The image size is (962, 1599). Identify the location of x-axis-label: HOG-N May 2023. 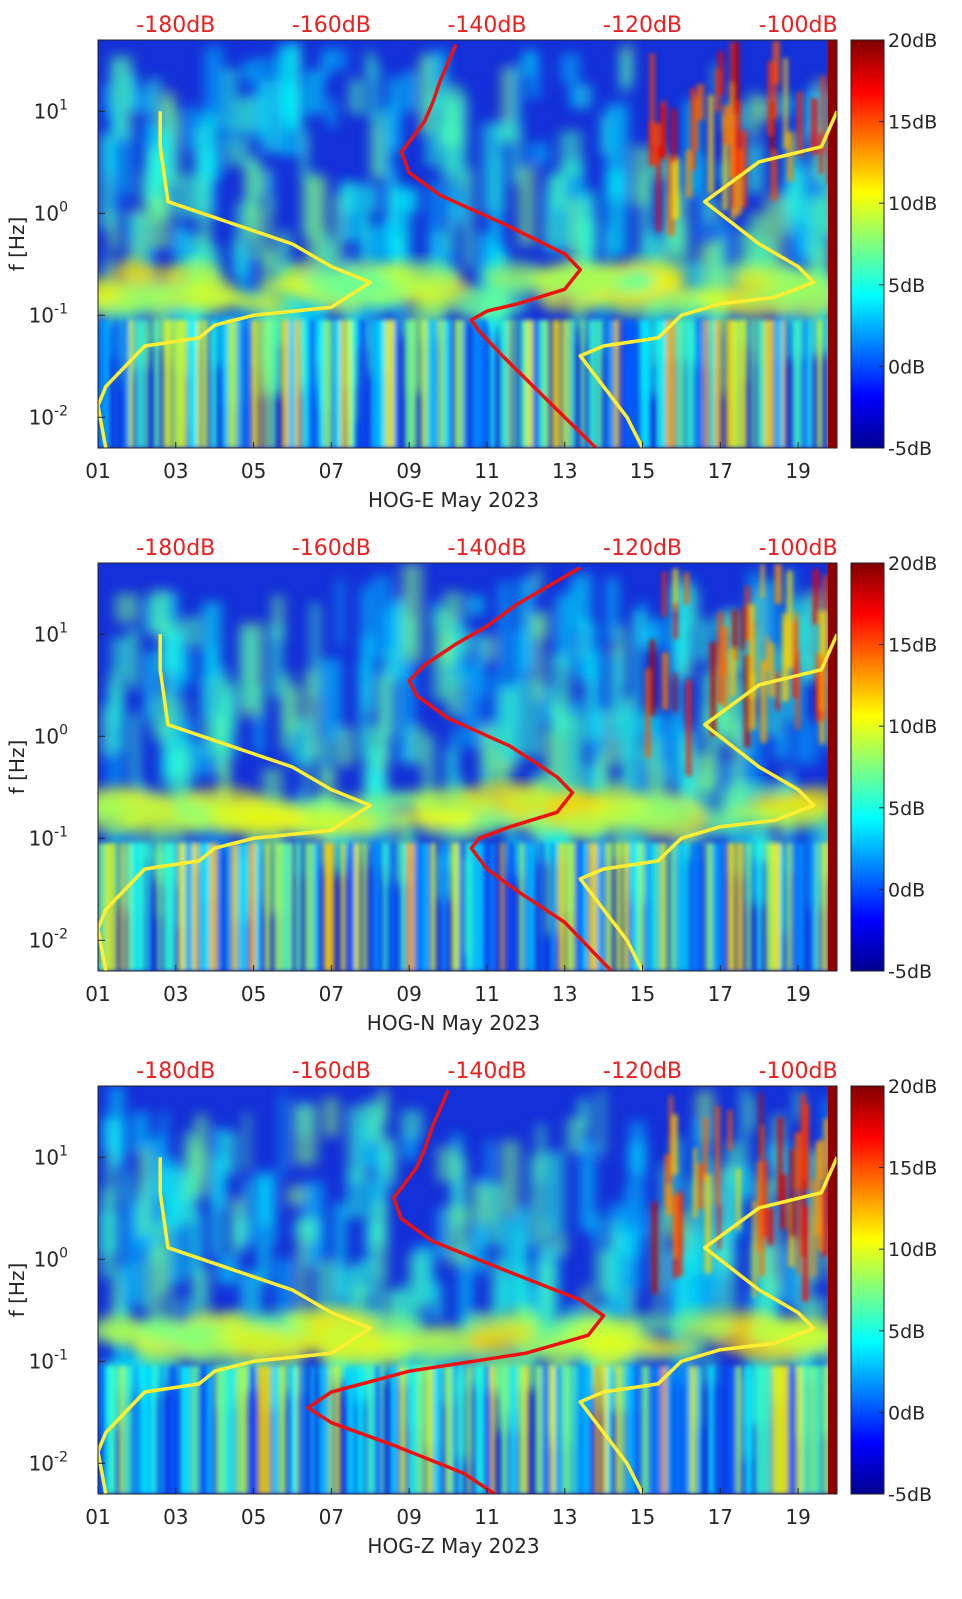
(453, 1023).